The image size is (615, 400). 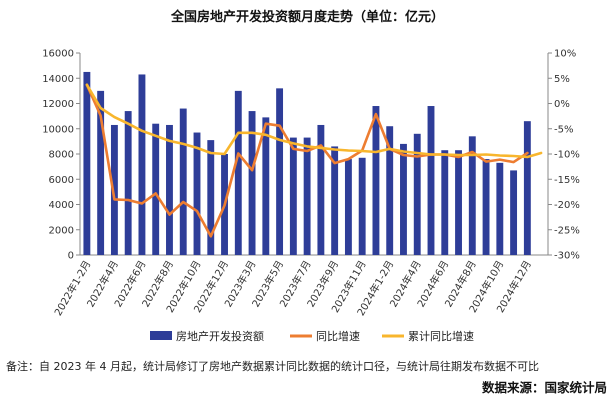 What do you see at coordinates (567, 155) in the screenshot?
I see `y-right-tick-label: -10%` at bounding box center [567, 155].